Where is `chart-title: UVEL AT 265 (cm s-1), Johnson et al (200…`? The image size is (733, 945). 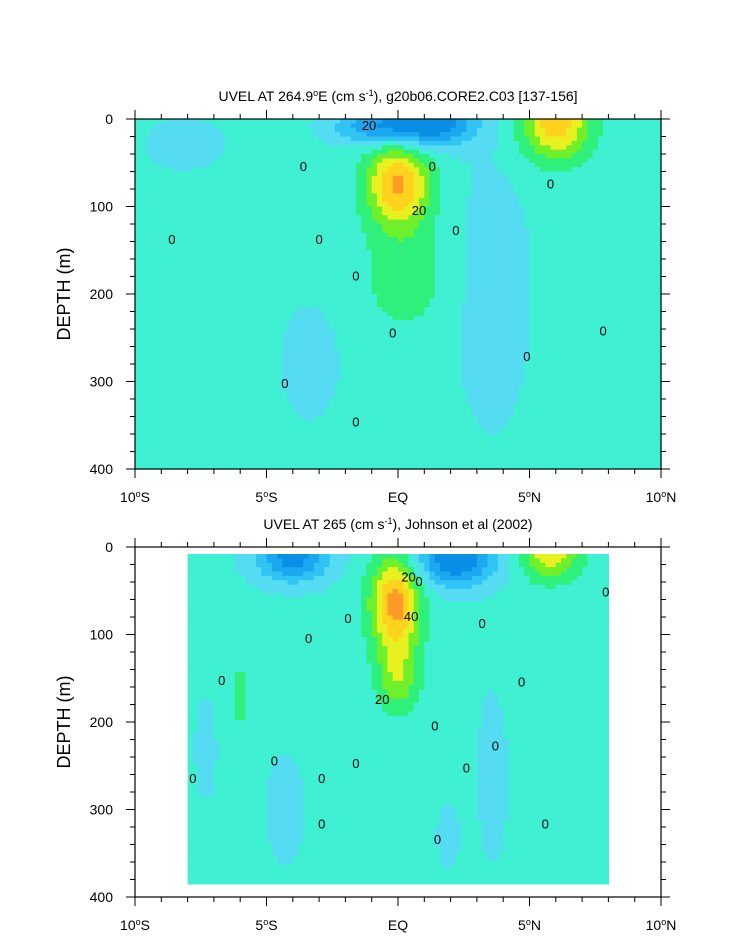
chart-title: UVEL AT 265 (cm s-1), Johnson et al (200… is located at coordinates (397, 524).